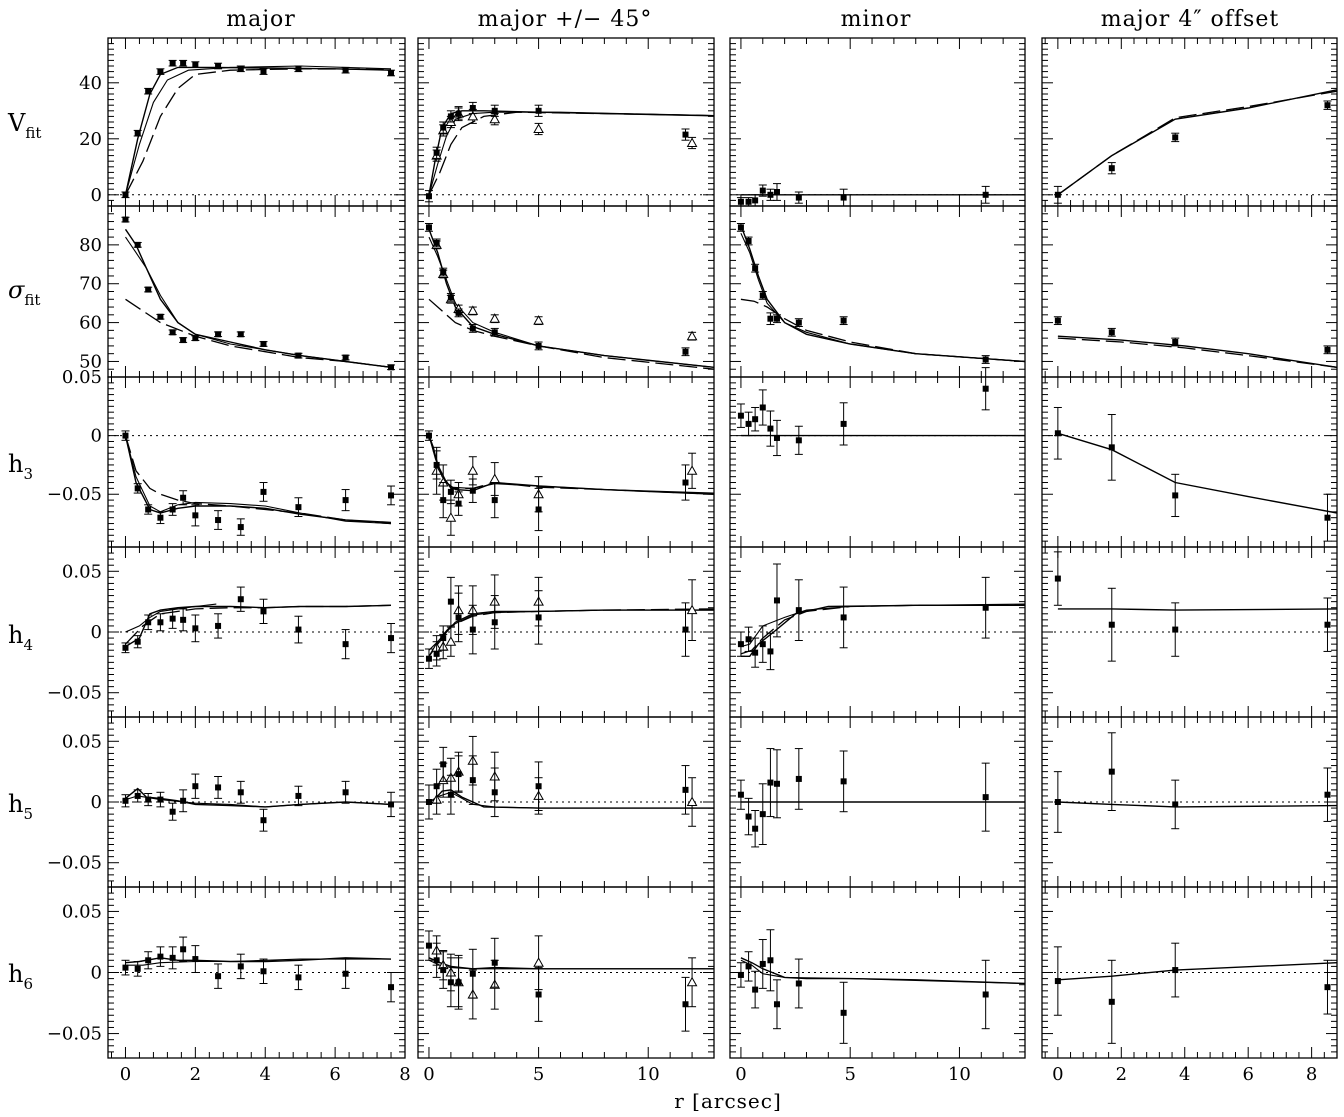 This screenshot has width=1344, height=1117. I want to click on x-tick-label: 5, so click(538, 1074).